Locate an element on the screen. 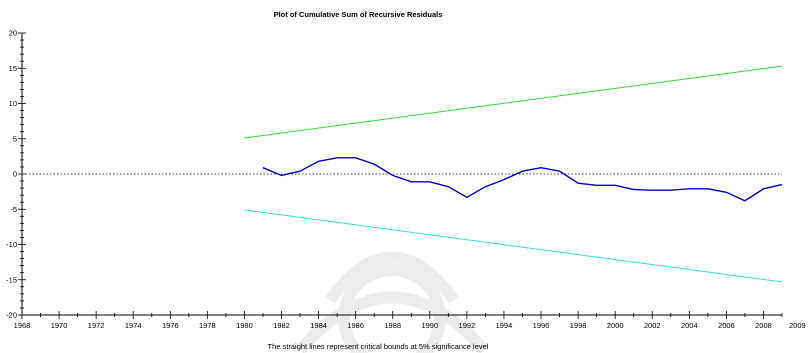 The height and width of the screenshot is (353, 808). x-tick-label: 1984 is located at coordinates (318, 325).